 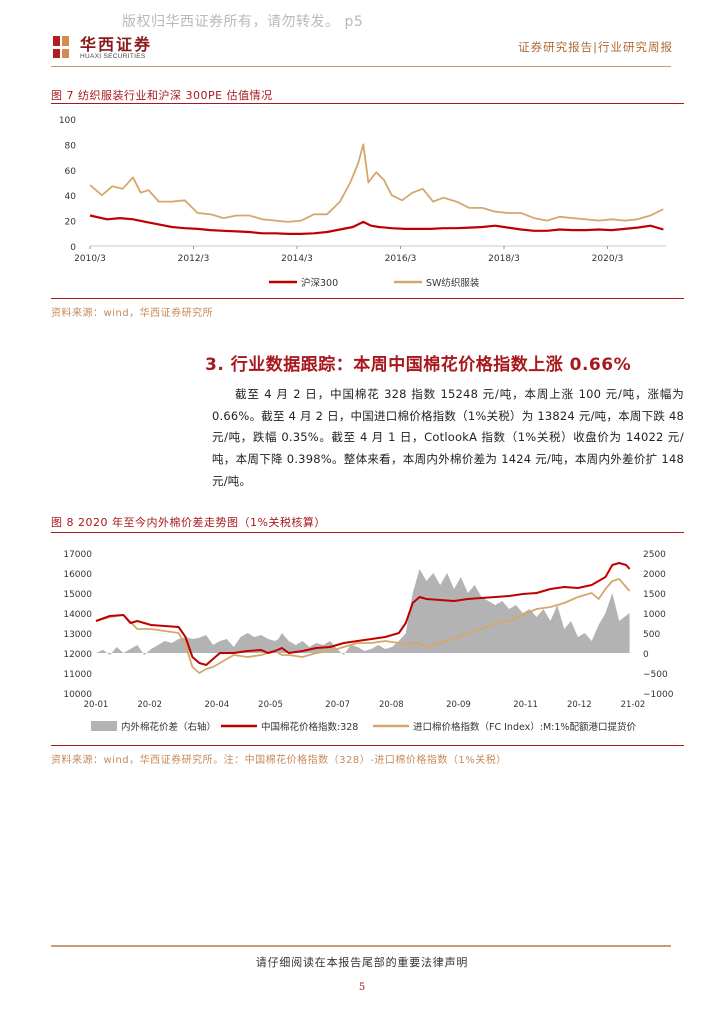 I want to click on legend-label-diff: 内外棉花价差（右轴）, so click(x=168, y=727).